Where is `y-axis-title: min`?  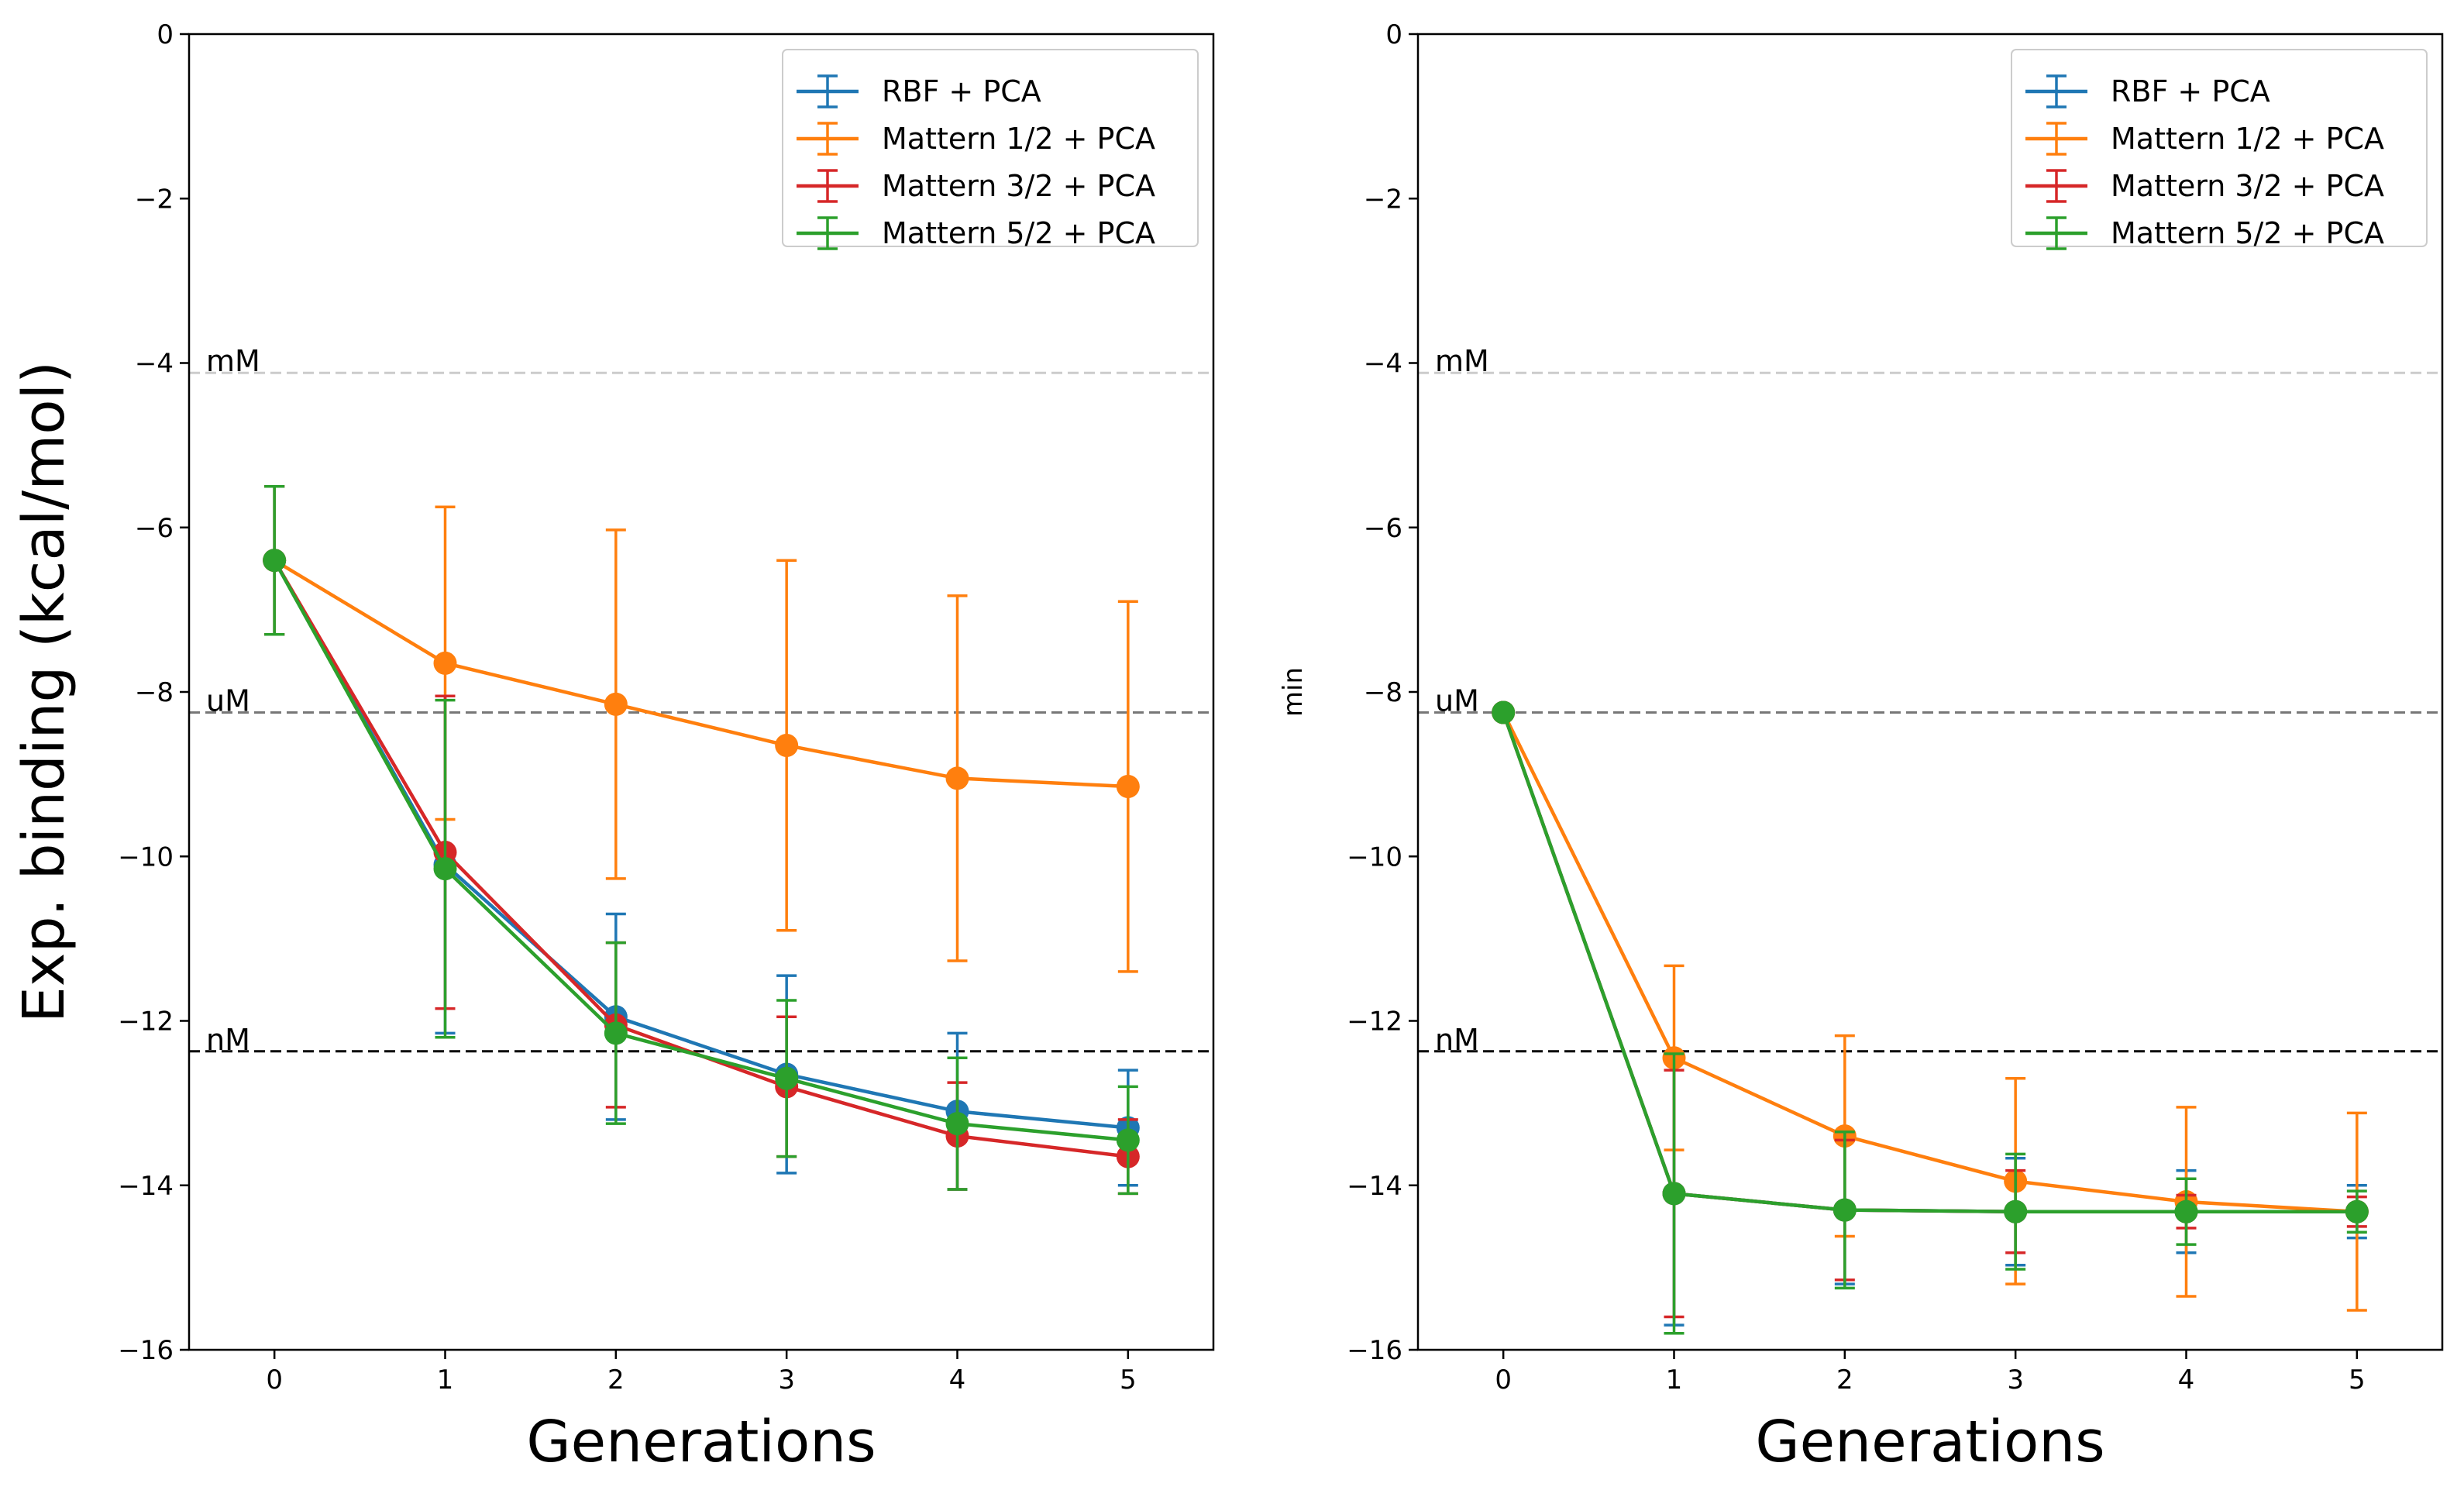
y-axis-title: min is located at coordinates (1293, 692).